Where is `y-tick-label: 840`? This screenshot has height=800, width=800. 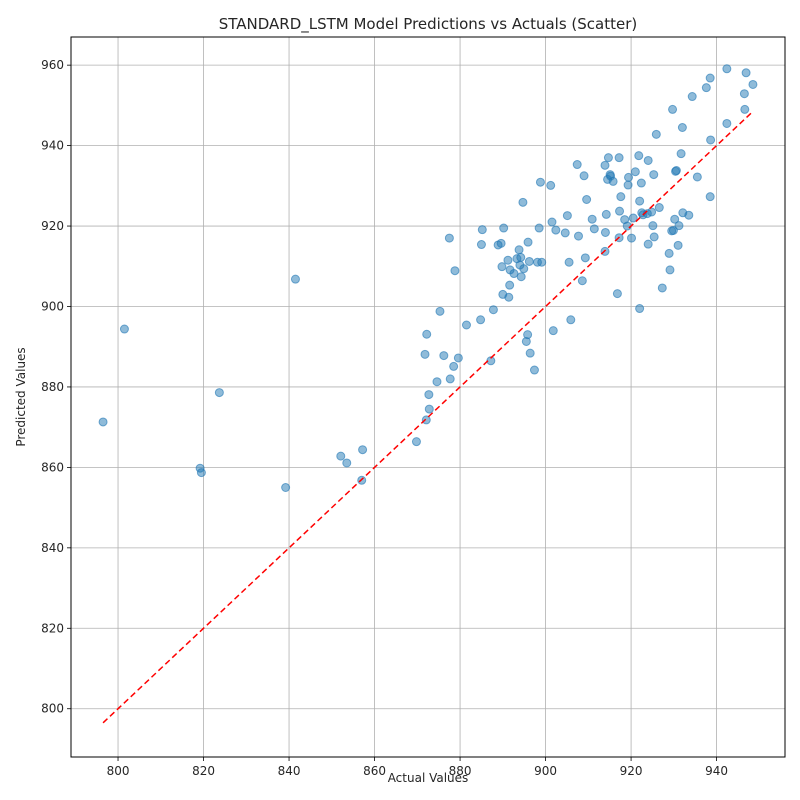 y-tick-label: 840 is located at coordinates (52, 548).